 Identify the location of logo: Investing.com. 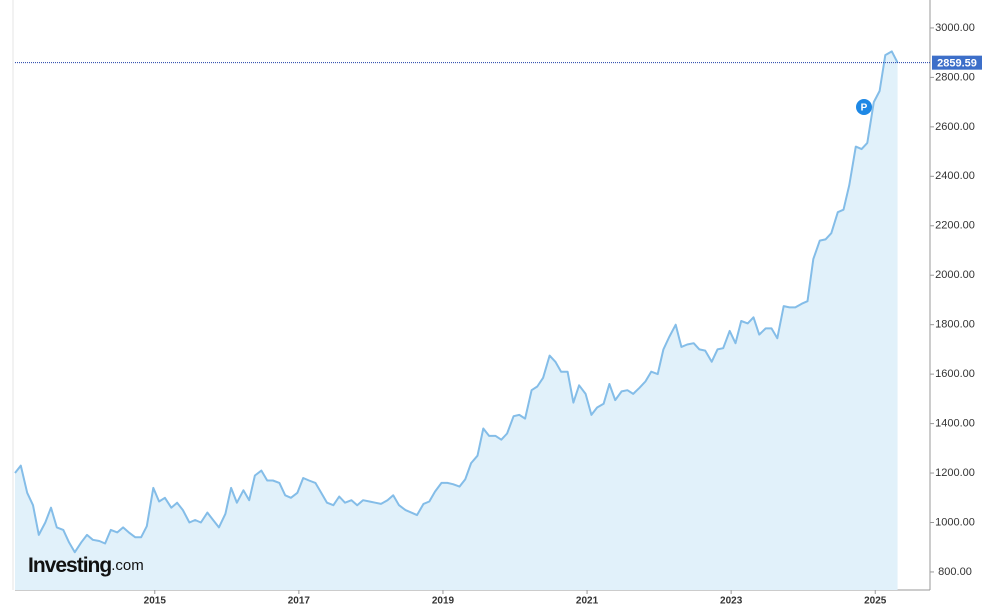
(86, 565).